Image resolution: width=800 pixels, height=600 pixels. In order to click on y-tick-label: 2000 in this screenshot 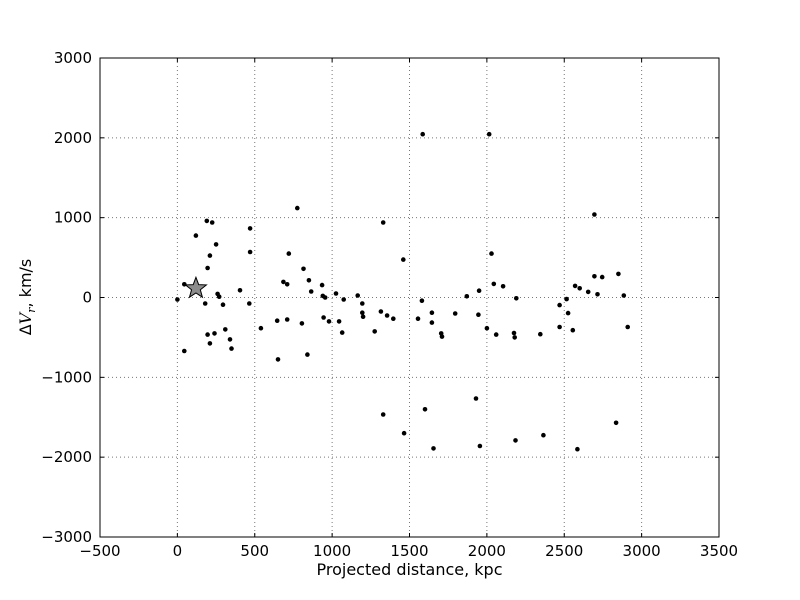, I will do `click(73, 138)`.